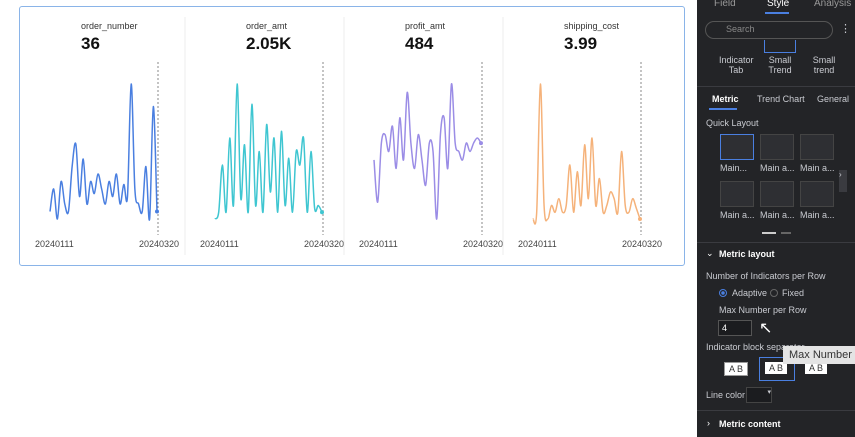 The width and height of the screenshot is (855, 437). Describe the element at coordinates (778, 4) in the screenshot. I see `tab: Style` at that location.